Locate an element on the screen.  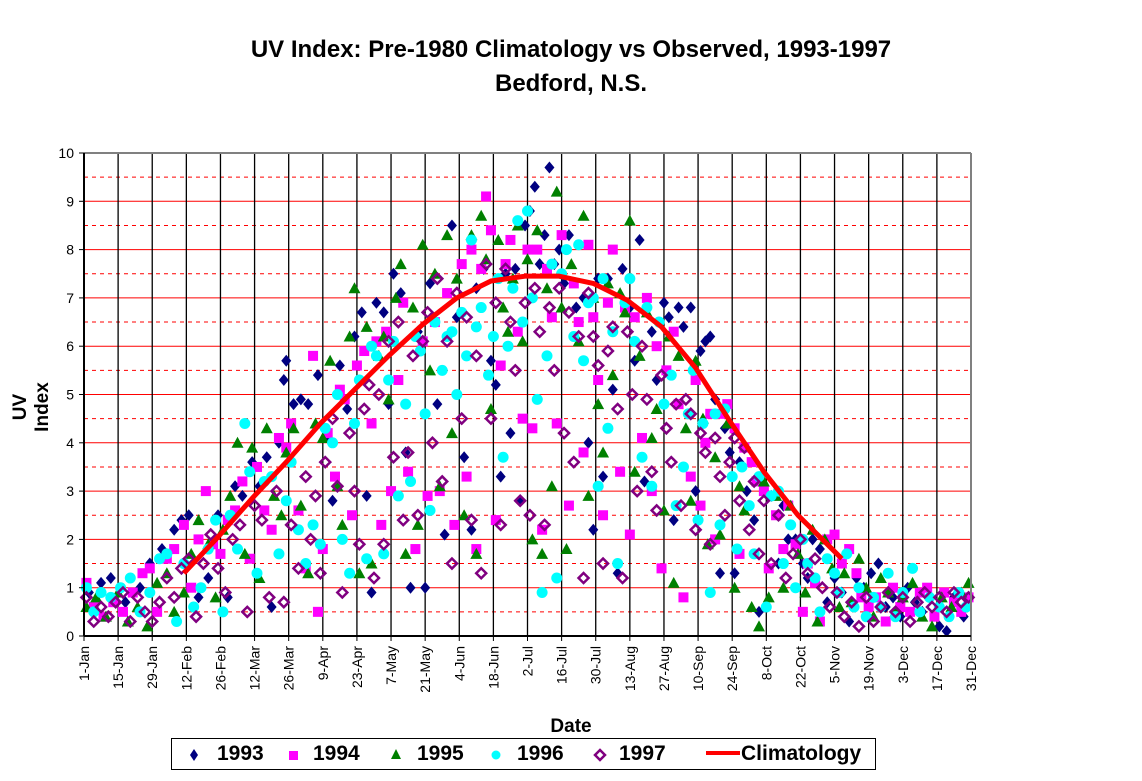
legend-label-climatology: Climatology is located at coordinates (801, 753).